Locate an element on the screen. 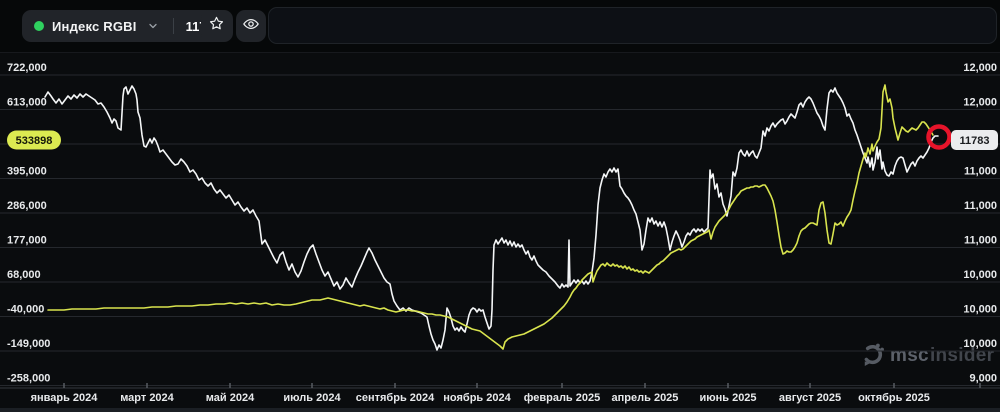  x-axis-label: июнь 2025 is located at coordinates (727, 398).